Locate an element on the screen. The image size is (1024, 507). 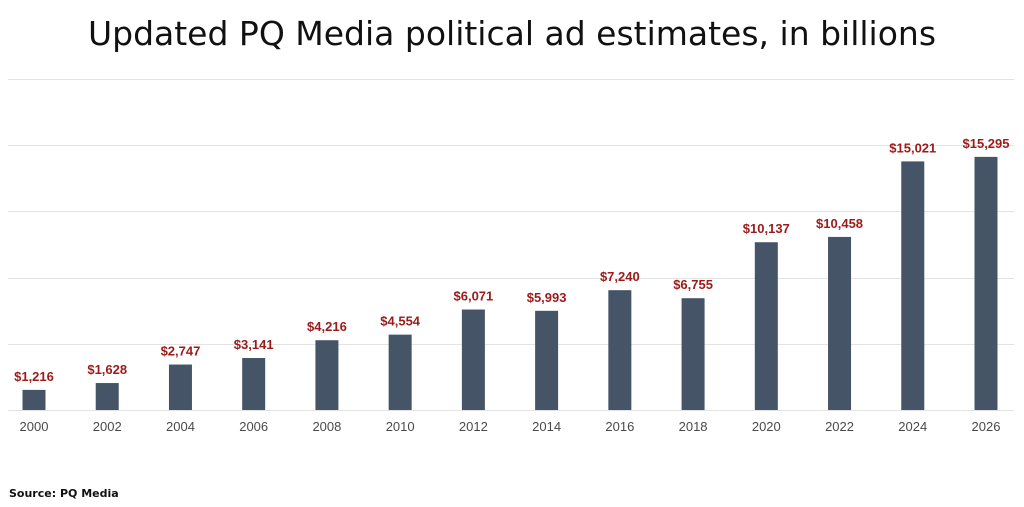
source-note: Source: PQ Media is located at coordinates (64, 493).